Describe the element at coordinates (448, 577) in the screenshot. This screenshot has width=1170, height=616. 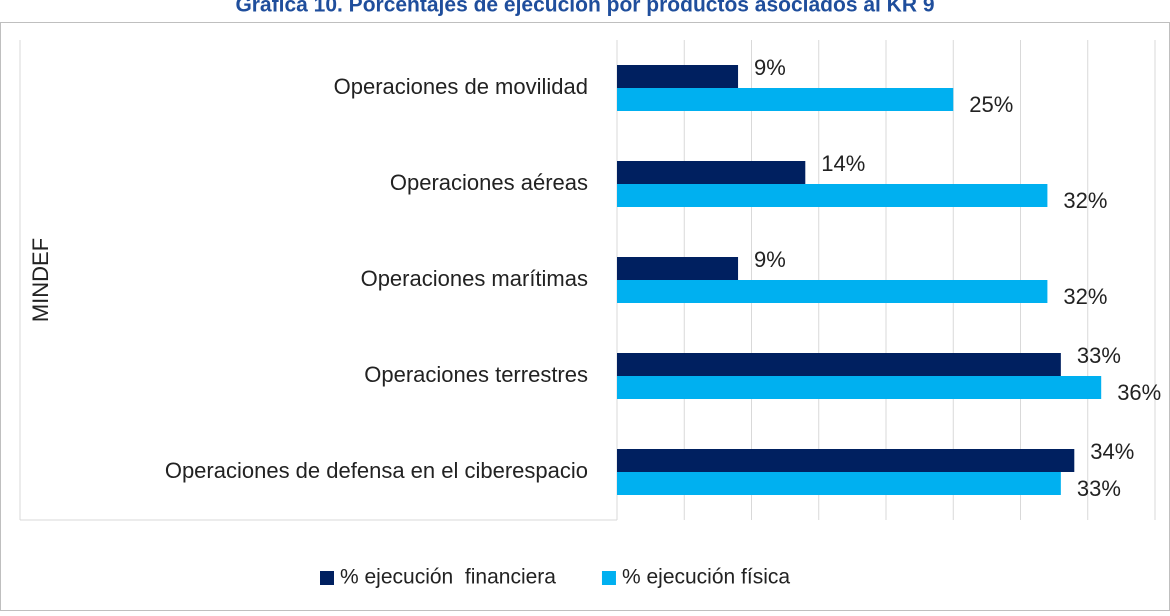
I see `legend-label: % ejecución financiera` at that location.